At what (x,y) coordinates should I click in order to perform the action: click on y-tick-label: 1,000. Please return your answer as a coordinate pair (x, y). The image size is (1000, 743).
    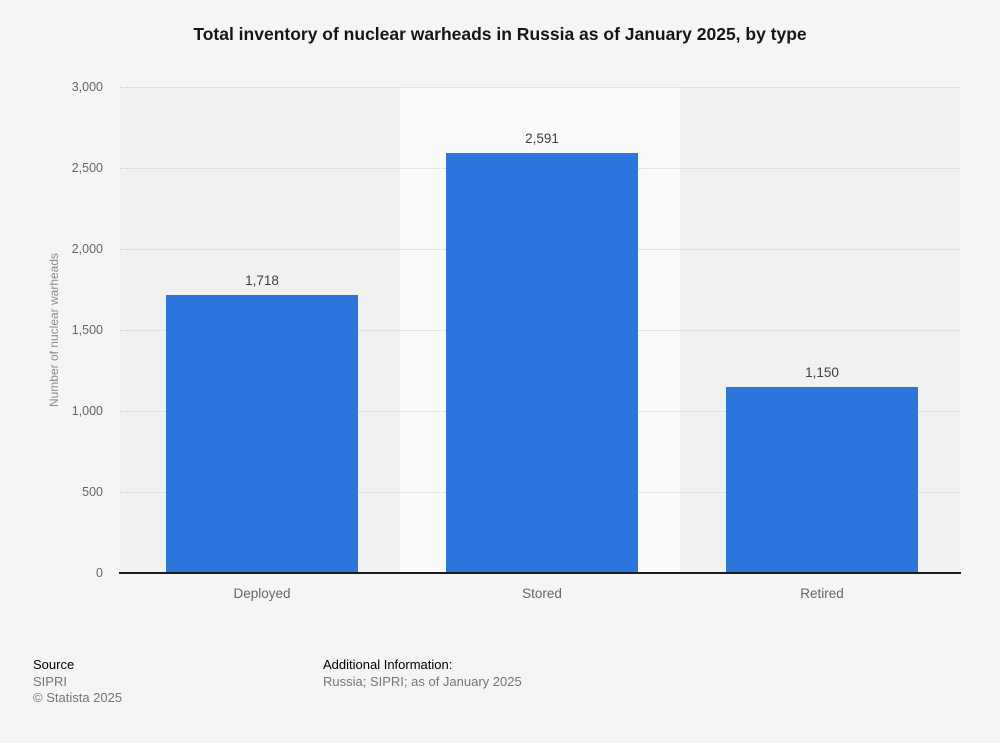
    Looking at the image, I should click on (87, 411).